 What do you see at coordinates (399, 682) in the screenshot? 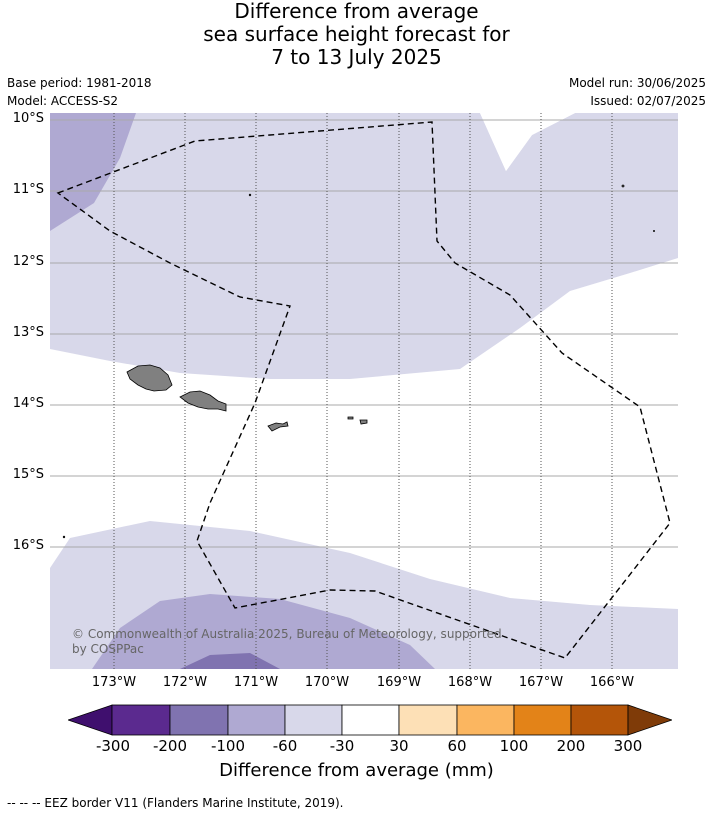
I see `lon-label: 169°W` at bounding box center [399, 682].